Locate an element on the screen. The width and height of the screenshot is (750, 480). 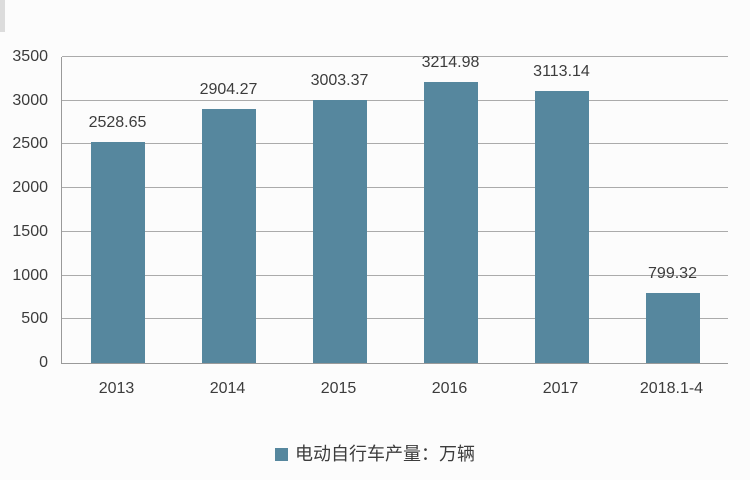
x-tick-label: 2013 is located at coordinates (116, 388).